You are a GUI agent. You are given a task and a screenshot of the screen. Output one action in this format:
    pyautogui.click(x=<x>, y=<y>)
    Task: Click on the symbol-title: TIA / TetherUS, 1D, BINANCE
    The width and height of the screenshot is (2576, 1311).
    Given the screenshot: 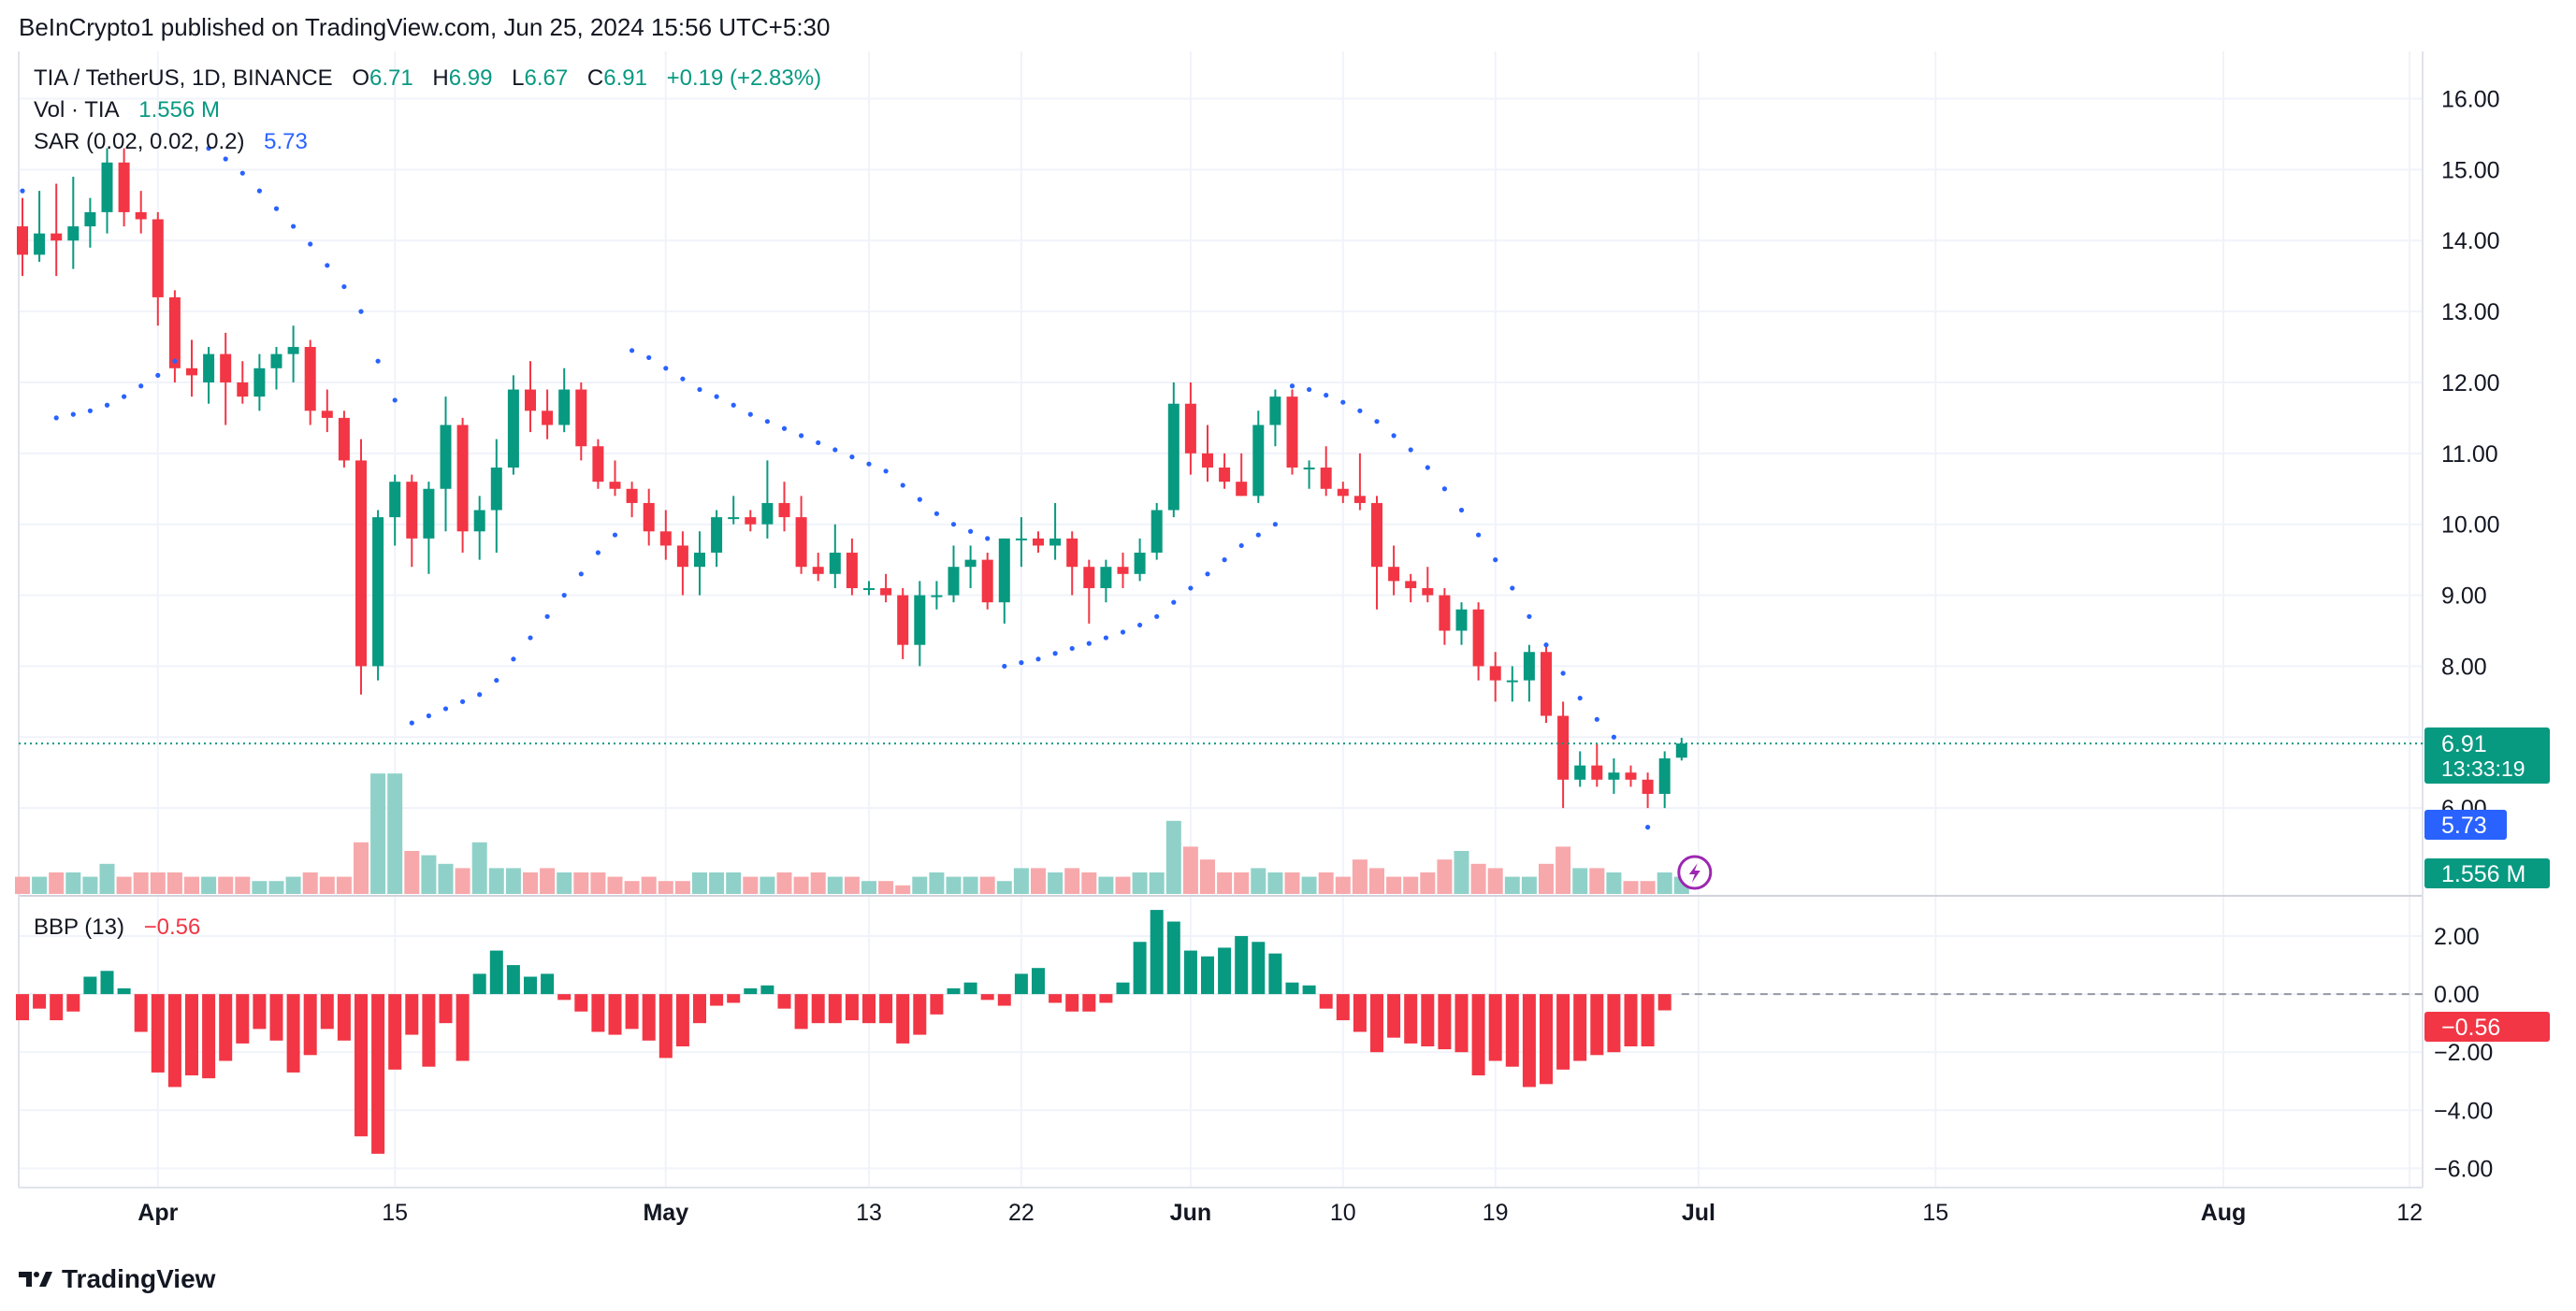 What is the action you would take?
    pyautogui.click(x=183, y=78)
    